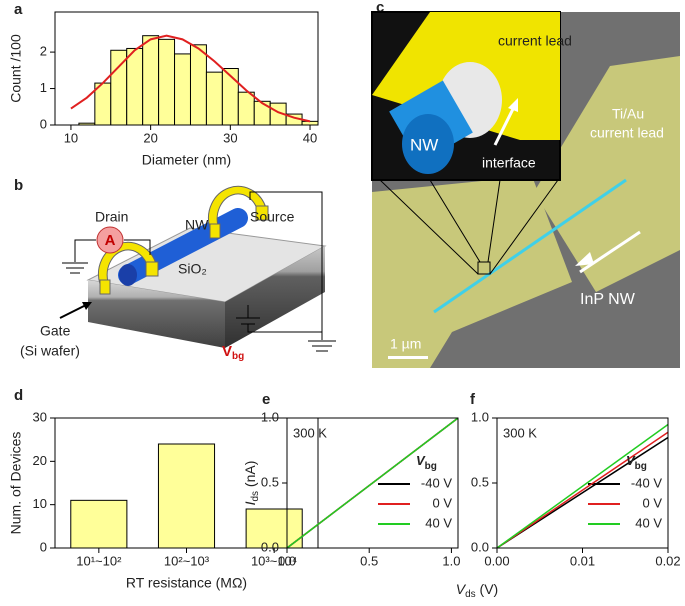 The height and width of the screenshot is (606, 685). I want to click on x-tick-label: 10²~10³, so click(187, 560).